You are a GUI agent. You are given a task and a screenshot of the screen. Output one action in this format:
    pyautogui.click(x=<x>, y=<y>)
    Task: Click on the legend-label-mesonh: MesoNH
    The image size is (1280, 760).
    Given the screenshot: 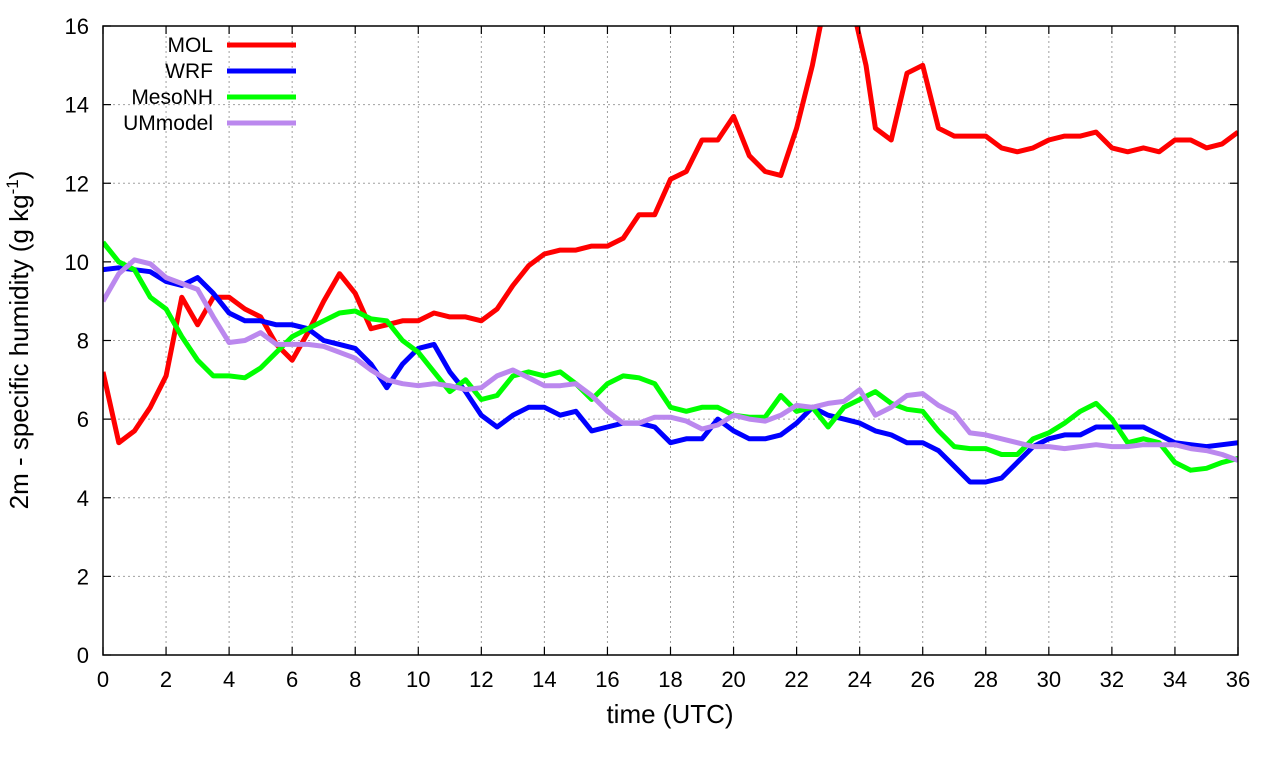 What is the action you would take?
    pyautogui.click(x=172, y=97)
    